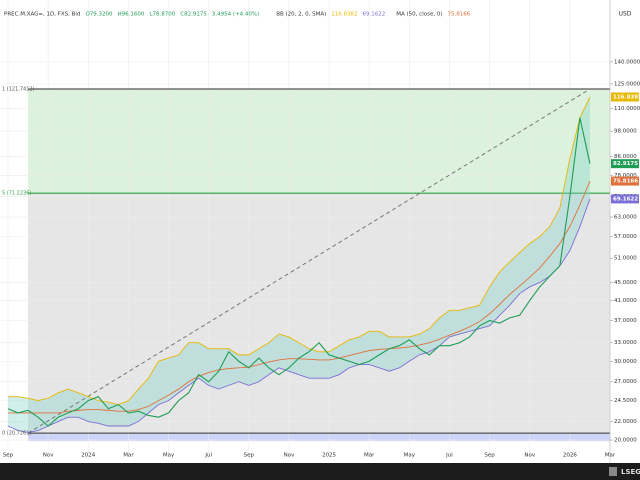 The image size is (640, 480). I want to click on price-tag-label: 75.8166, so click(625, 182).